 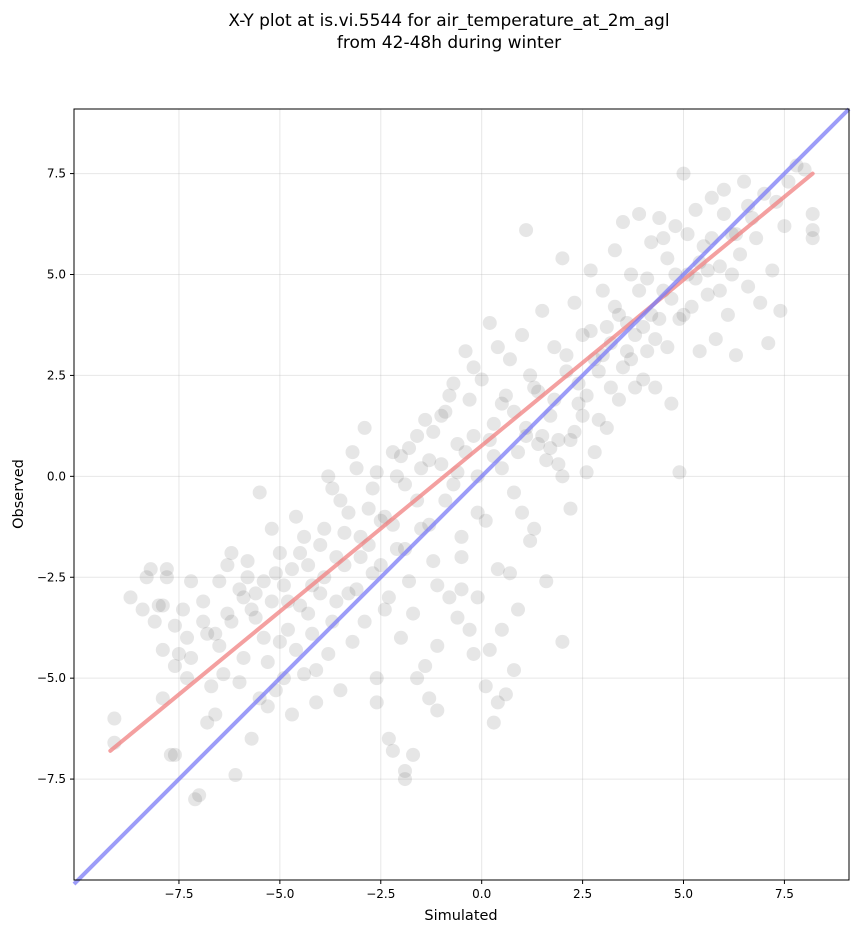 I want to click on chart-title-line-2: from 42-48h during winter, so click(x=449, y=43).